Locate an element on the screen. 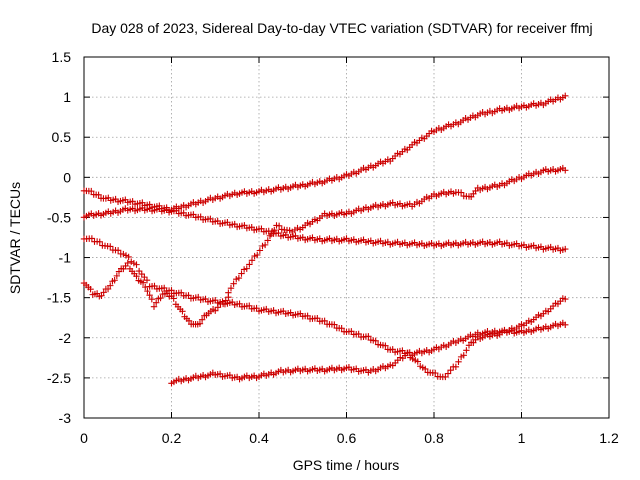  series-sat-e is located at coordinates (156, 293).